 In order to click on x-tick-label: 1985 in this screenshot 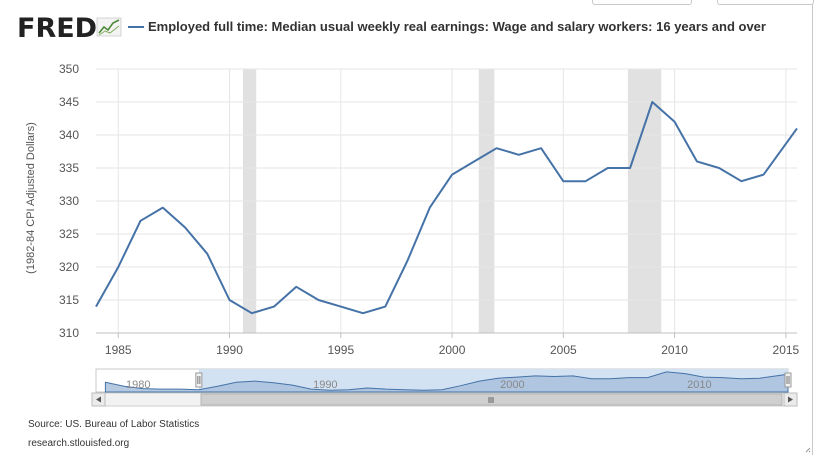, I will do `click(118, 350)`.